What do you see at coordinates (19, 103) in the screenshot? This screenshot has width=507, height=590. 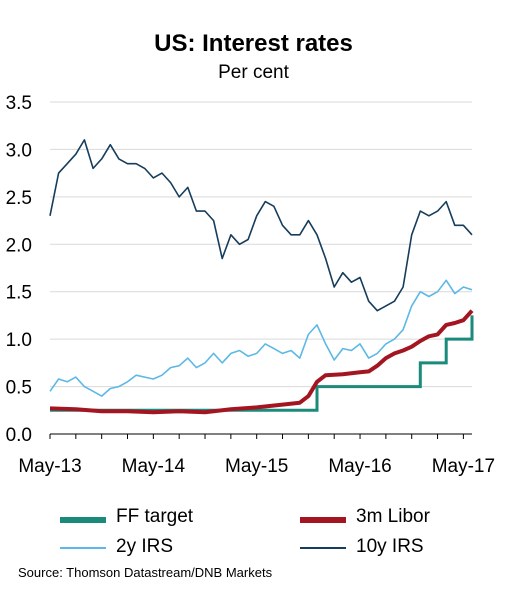 I see `y-tick-label: 3.5` at bounding box center [19, 103].